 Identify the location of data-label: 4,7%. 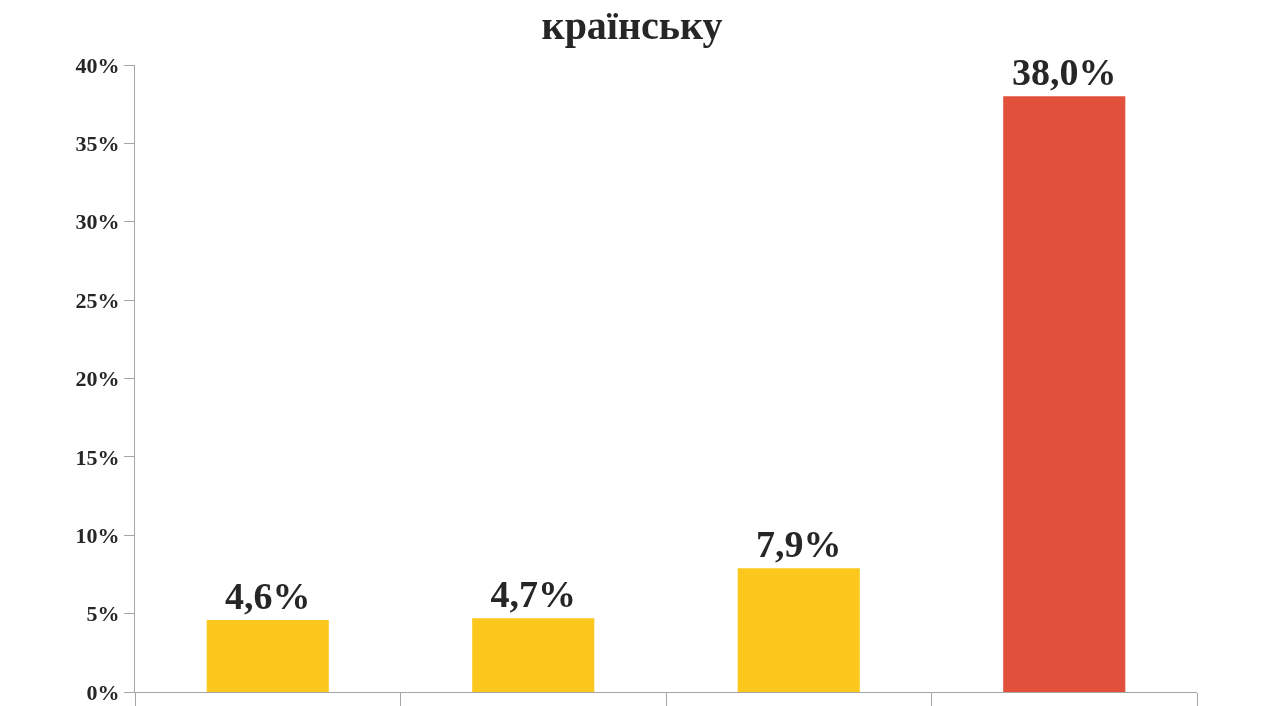
(533, 594).